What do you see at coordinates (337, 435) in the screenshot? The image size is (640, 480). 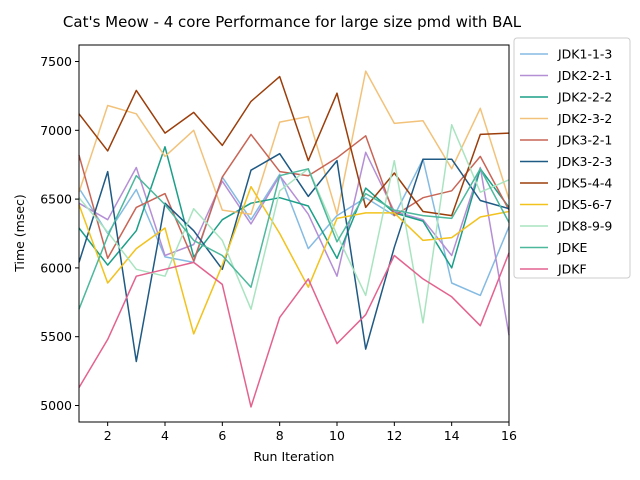 I see `x-tick-label: 10` at bounding box center [337, 435].